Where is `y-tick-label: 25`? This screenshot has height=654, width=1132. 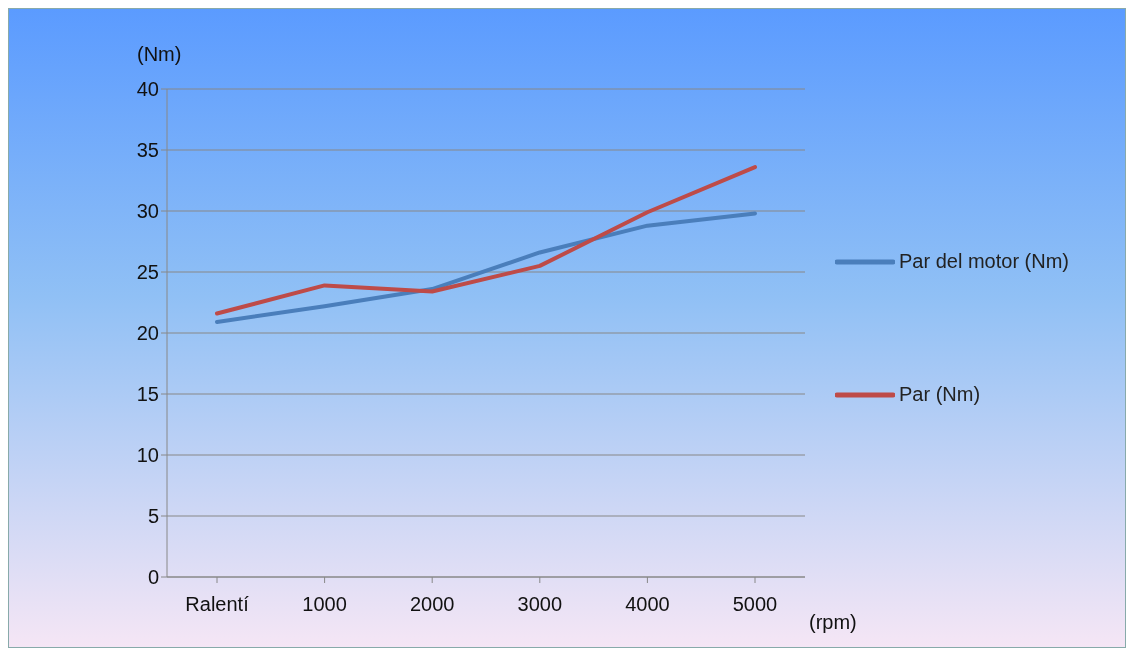
y-tick-label: 25 is located at coordinates (147, 272).